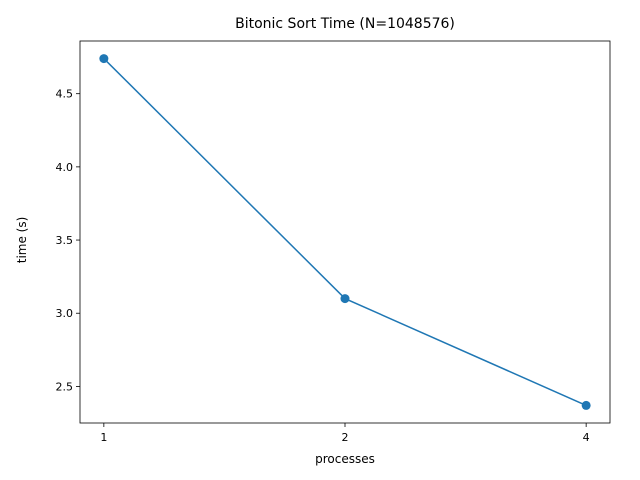 This screenshot has width=640, height=480. I want to click on y-tick-label: 2.5, so click(65, 386).